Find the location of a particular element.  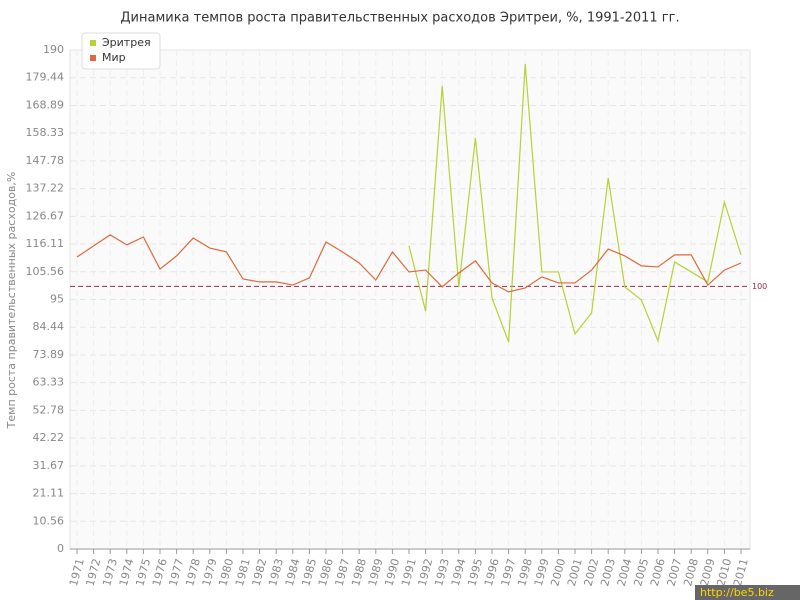

y-tick-label: 52.78 is located at coordinates (49, 409).